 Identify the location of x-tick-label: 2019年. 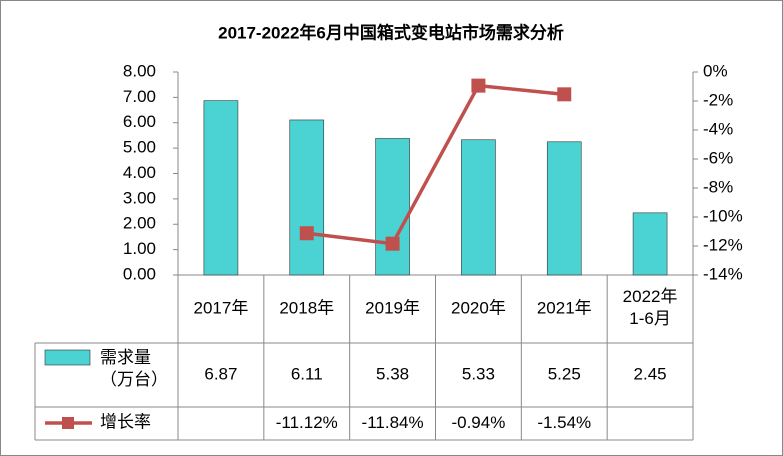
(392, 307).